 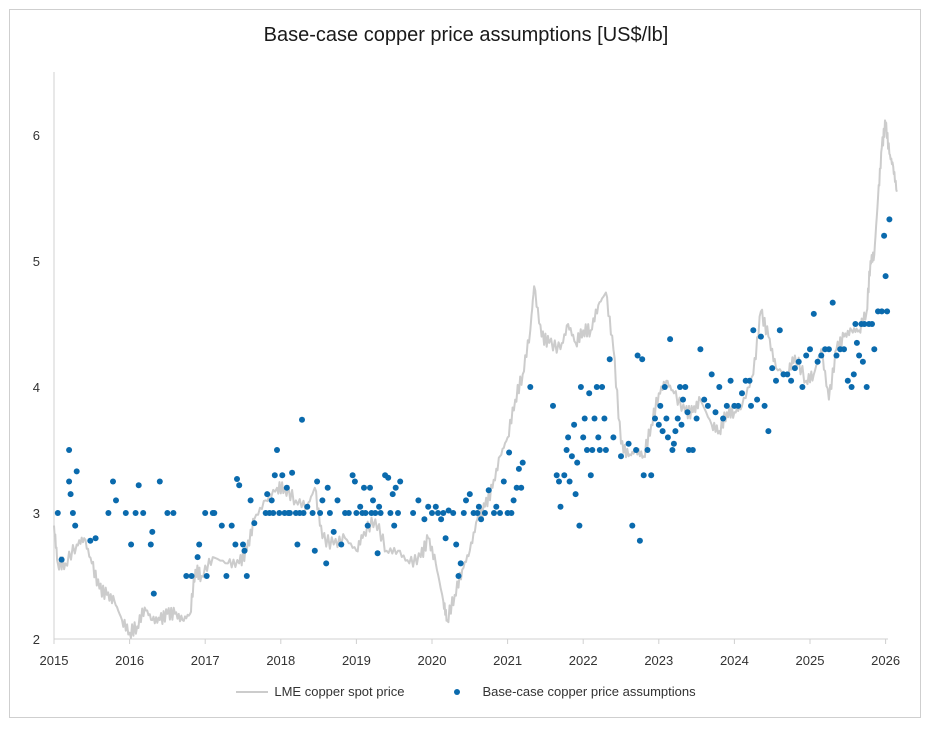 What do you see at coordinates (252, 691) in the screenshot?
I see `legend-line-swatch` at bounding box center [252, 691].